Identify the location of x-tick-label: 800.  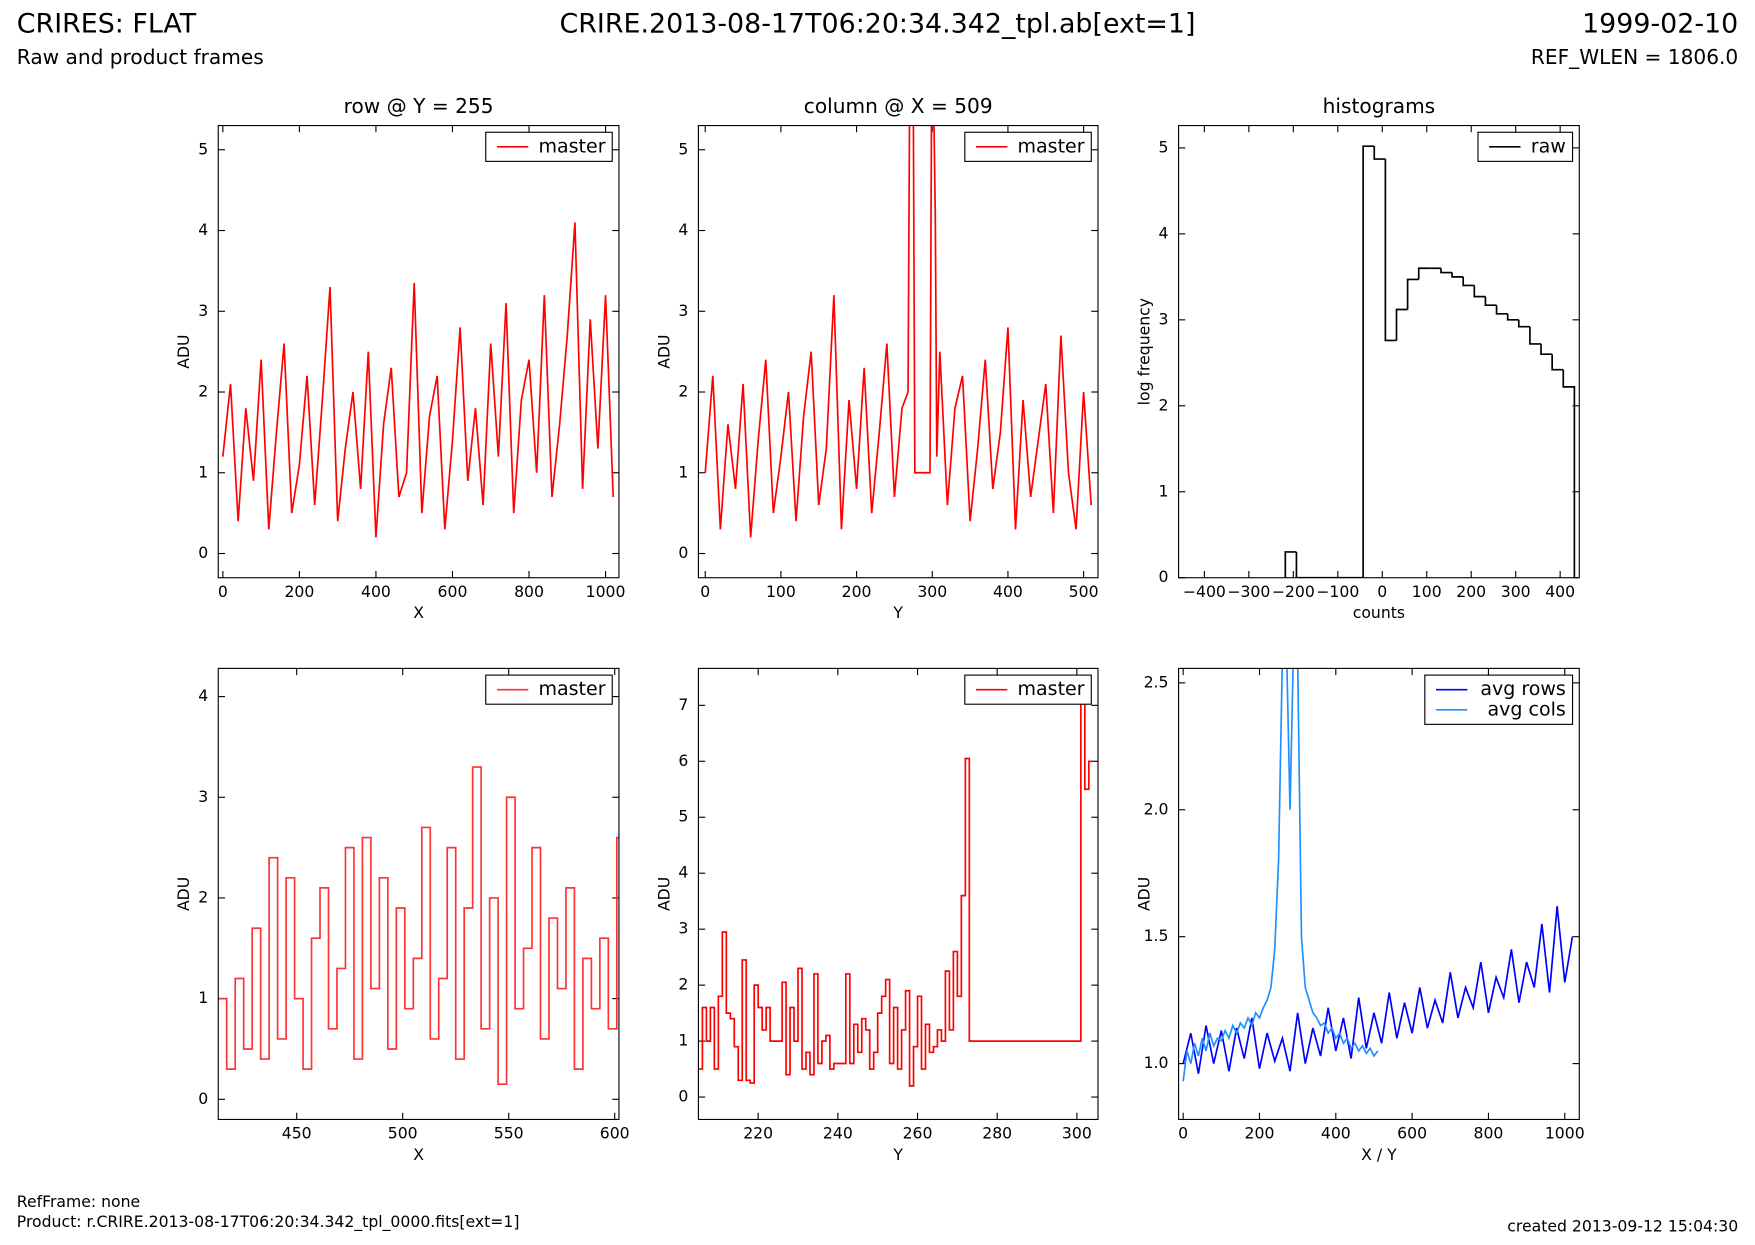
(1489, 1133).